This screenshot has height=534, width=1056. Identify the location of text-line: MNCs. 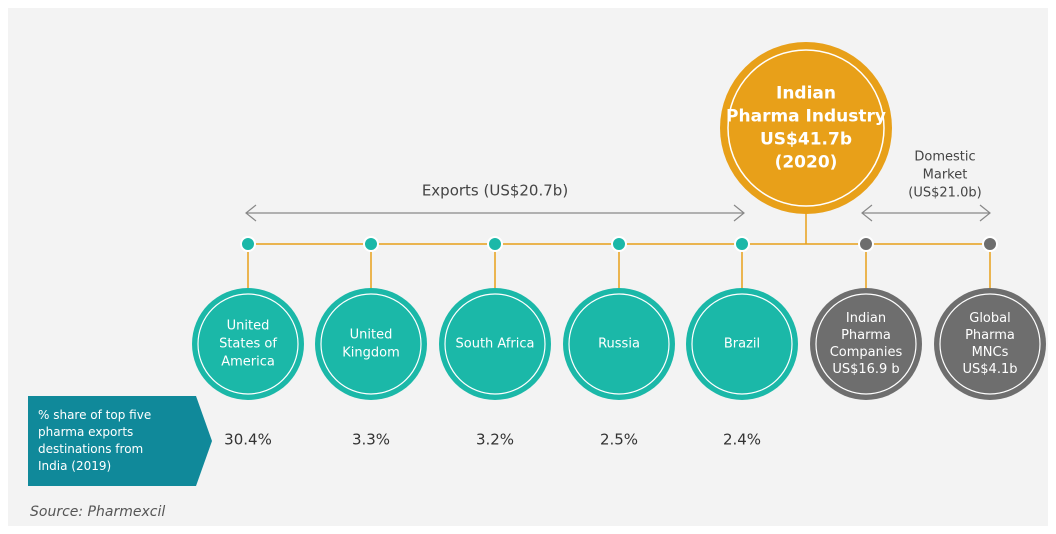
(990, 352).